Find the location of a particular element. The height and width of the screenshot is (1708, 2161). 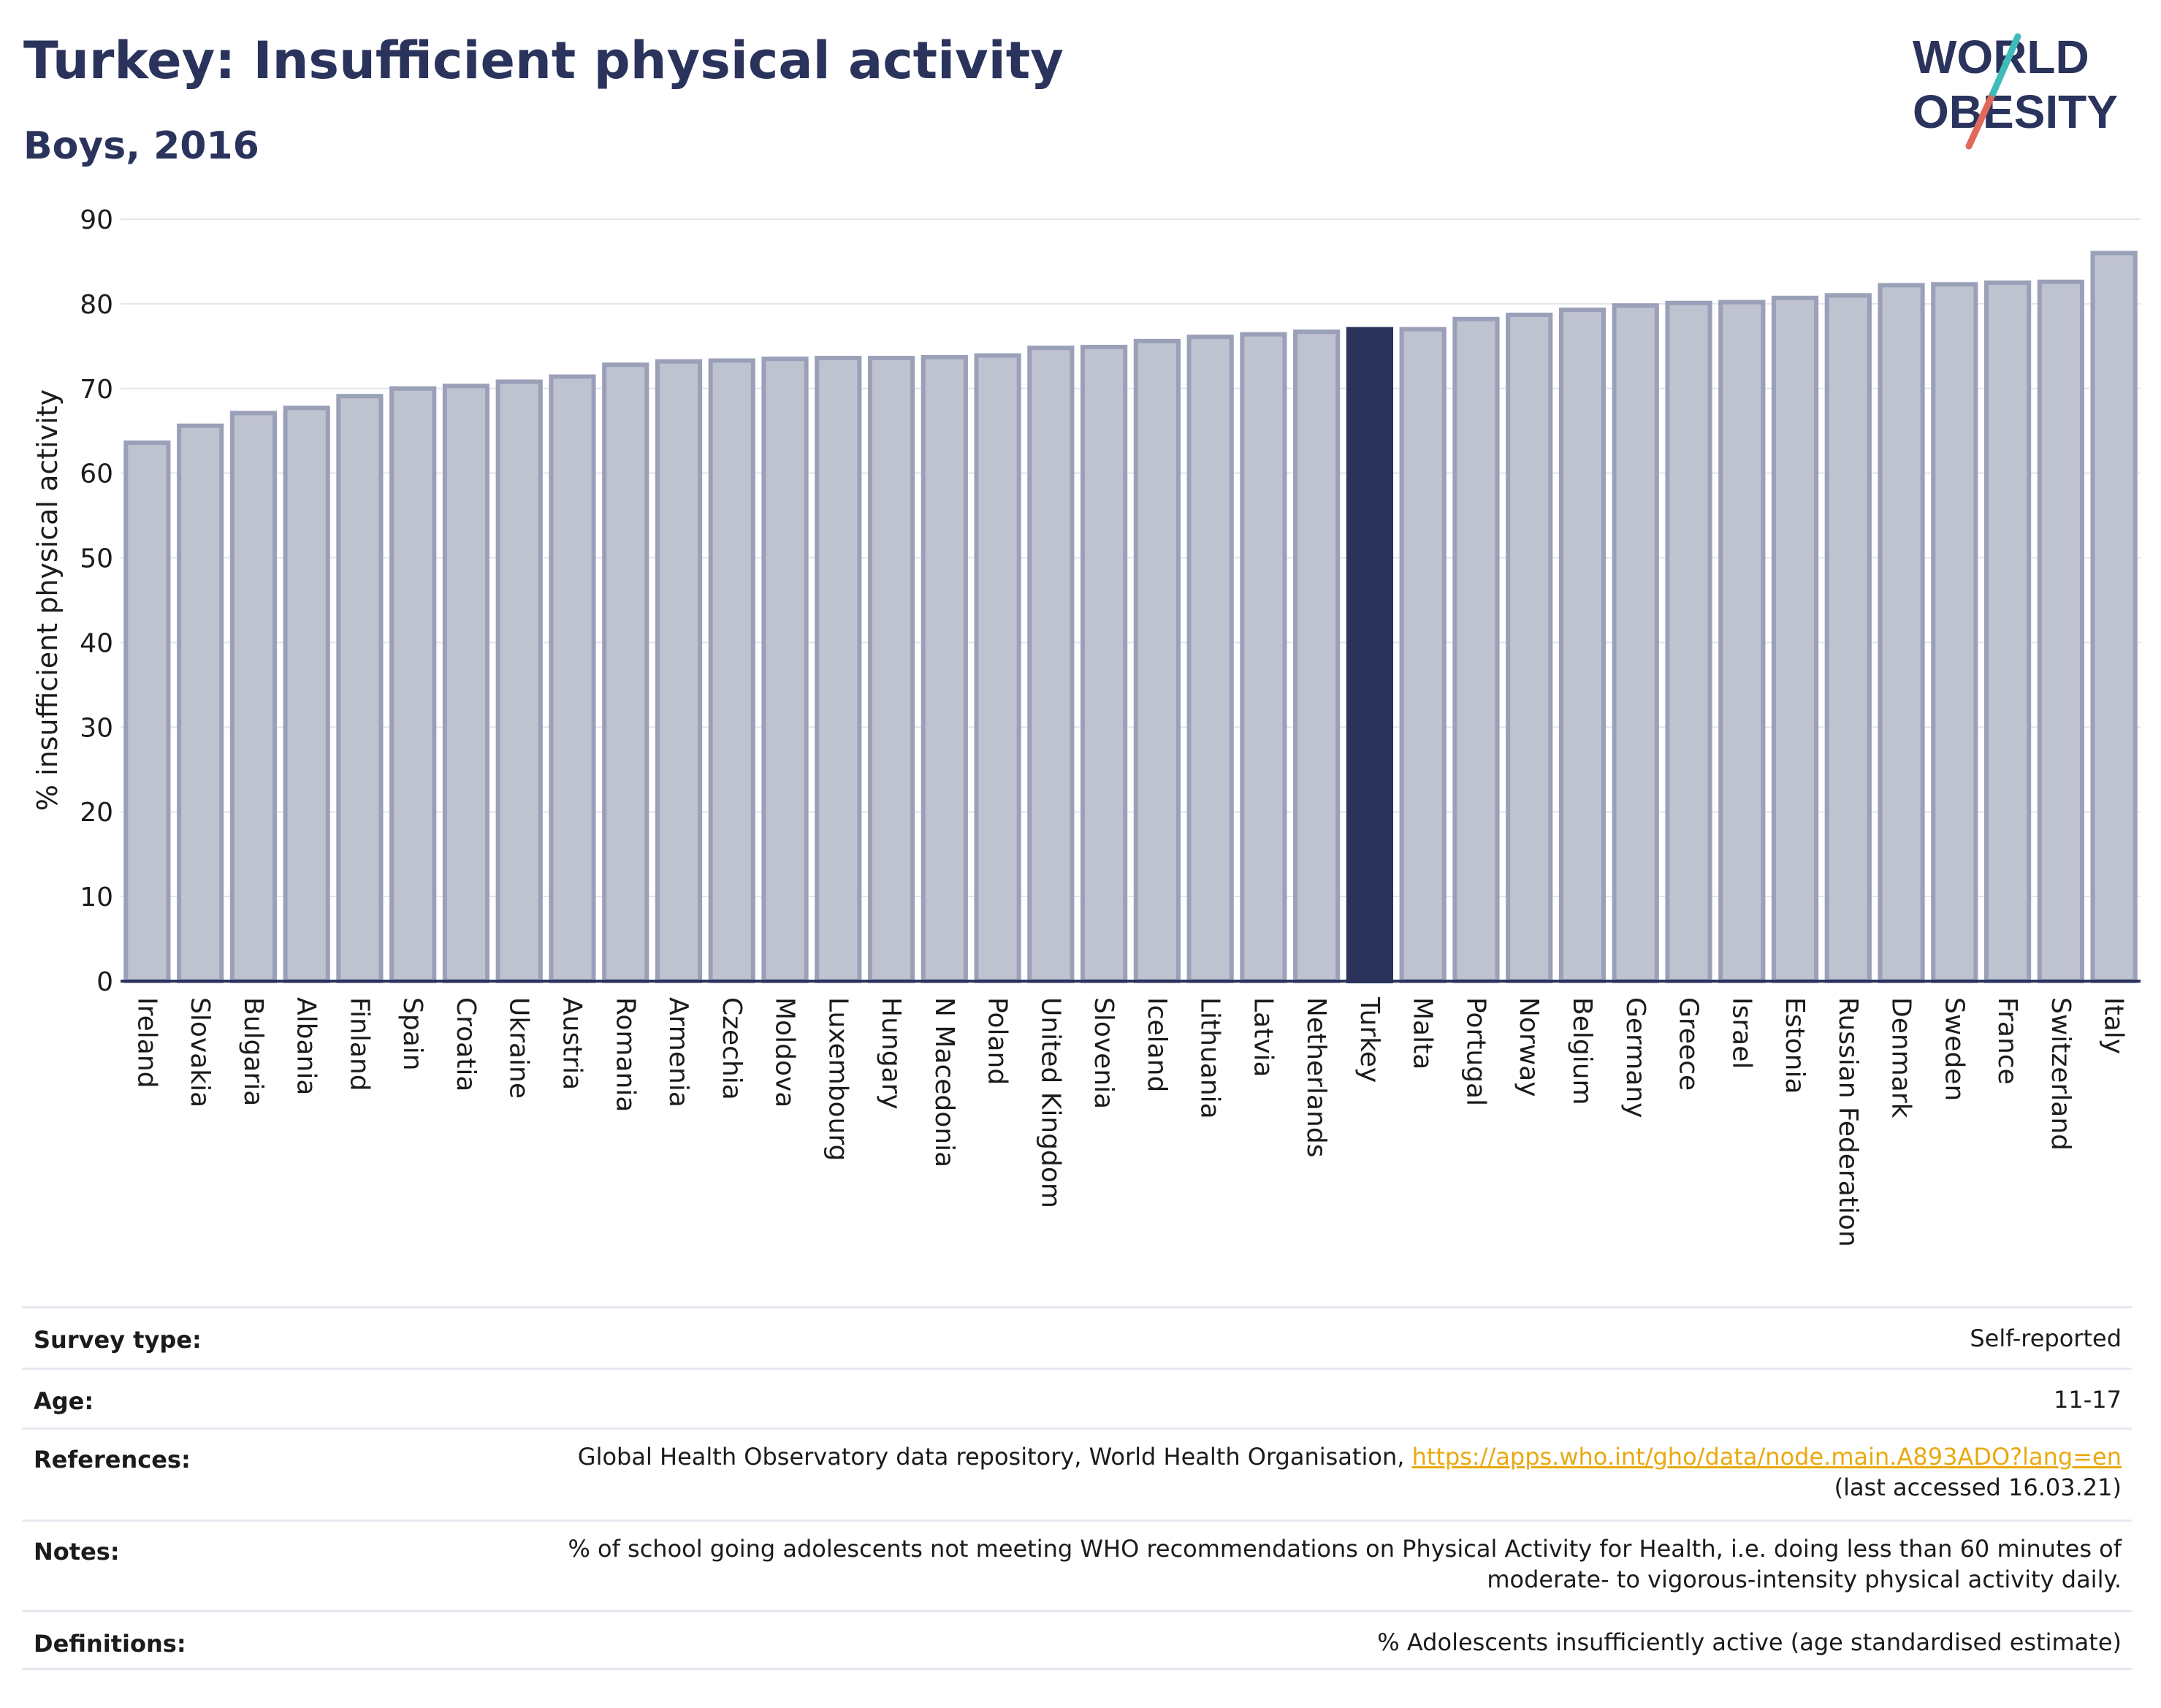

y-tick-label: 40 is located at coordinates (96, 643).